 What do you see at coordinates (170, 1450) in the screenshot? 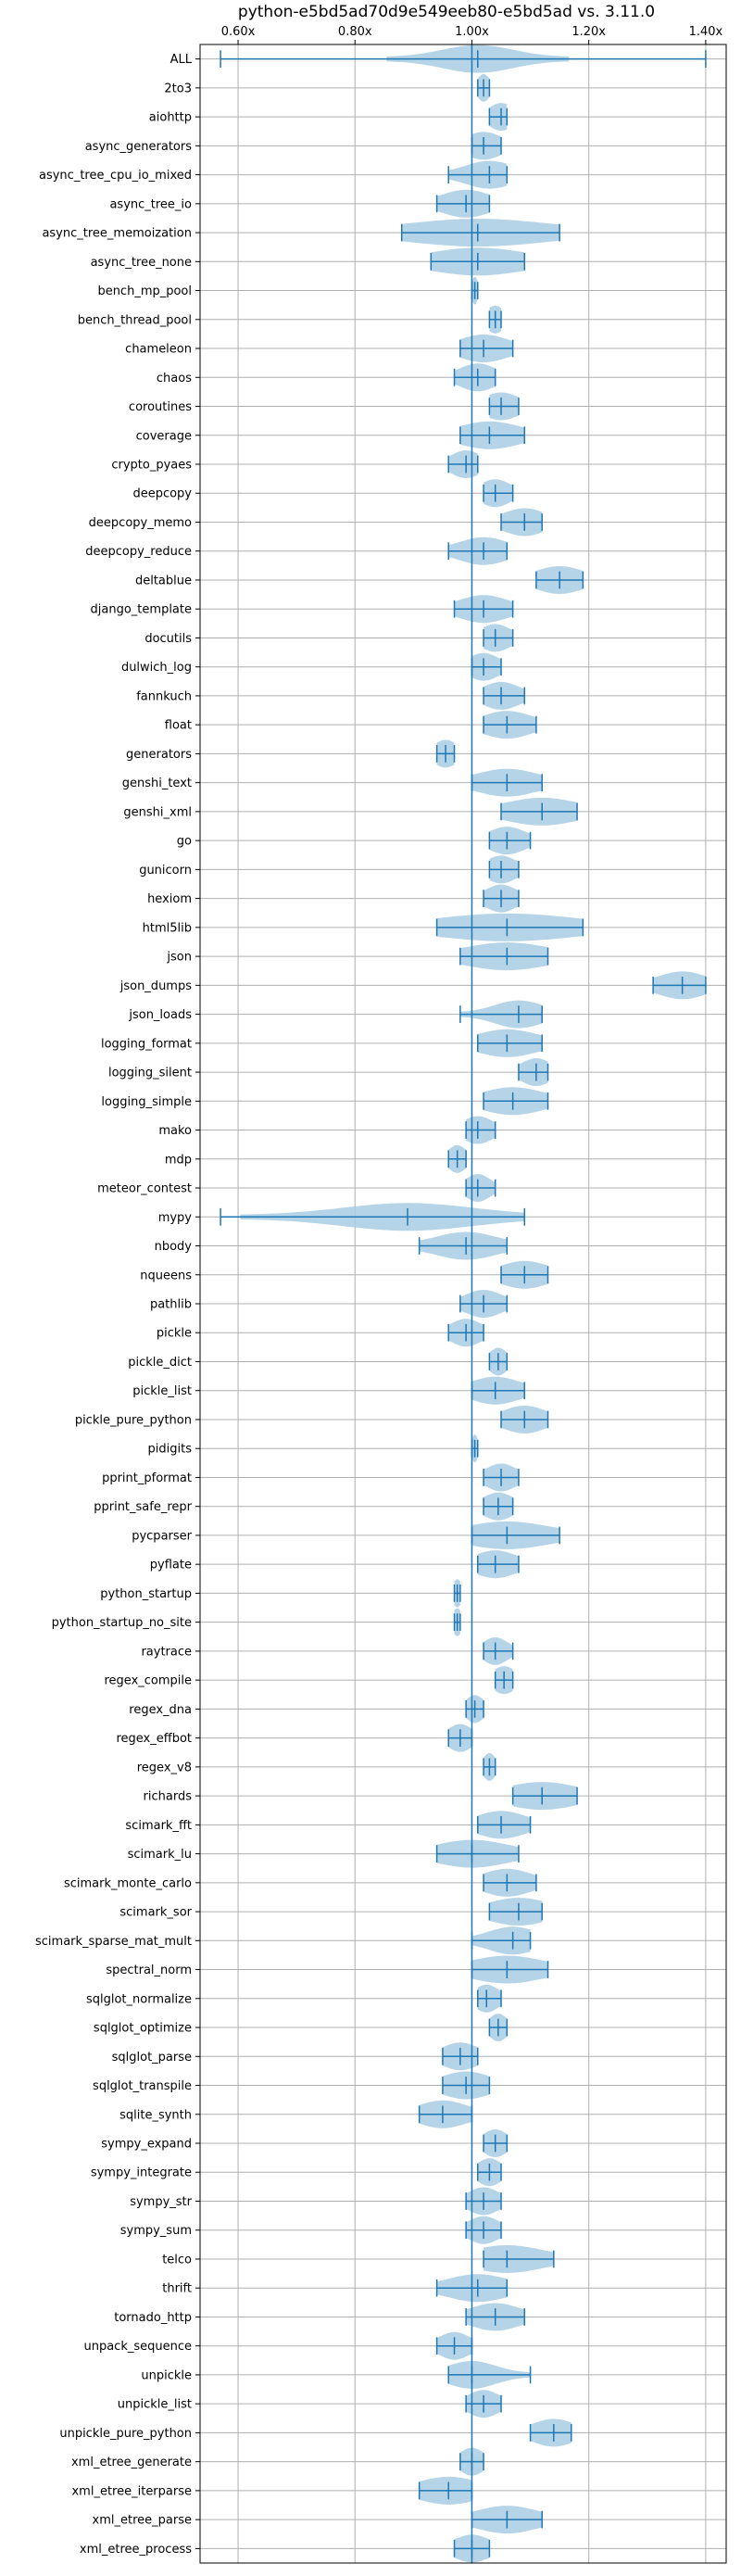
I see `category-label: pidigits` at bounding box center [170, 1450].